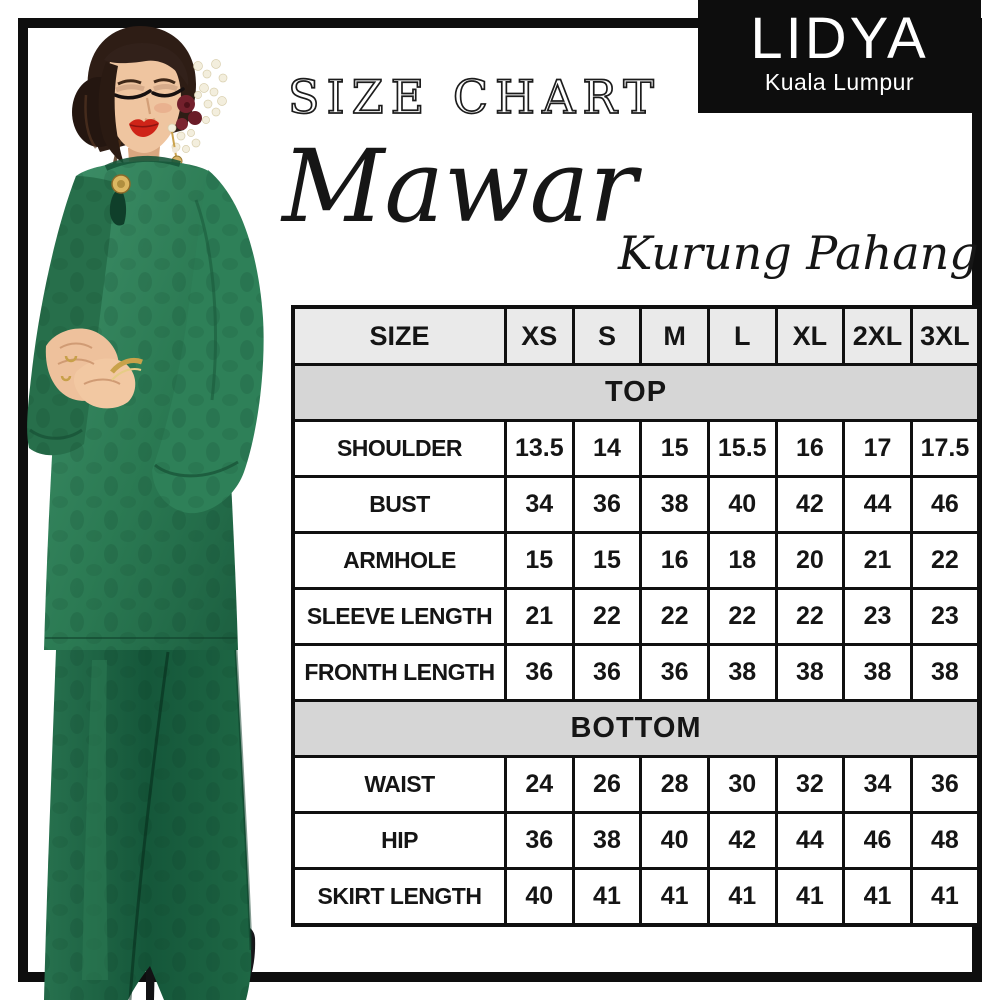 The height and width of the screenshot is (1000, 1000). What do you see at coordinates (399, 840) in the screenshot?
I see `row-label: HIP` at bounding box center [399, 840].